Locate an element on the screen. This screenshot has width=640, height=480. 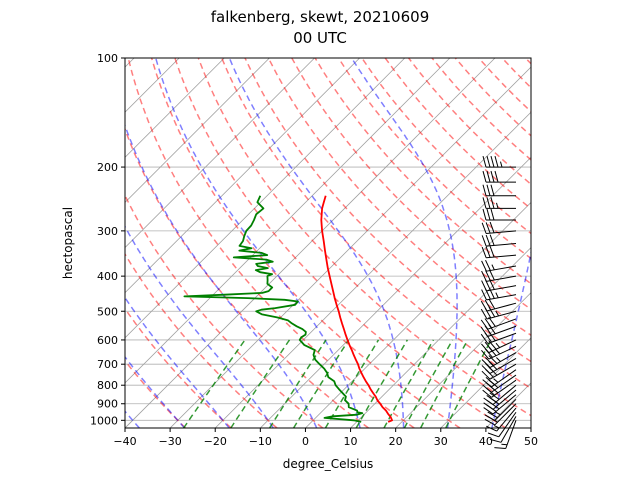
x-tick-label: 0 is located at coordinates (305, 441).